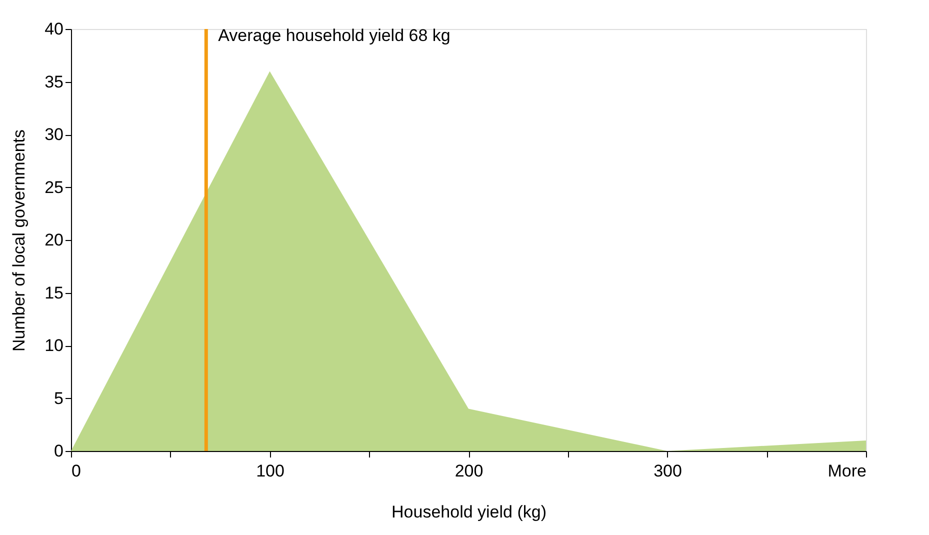  Describe the element at coordinates (59, 398) in the screenshot. I see `y-tick-label: 5` at that location.